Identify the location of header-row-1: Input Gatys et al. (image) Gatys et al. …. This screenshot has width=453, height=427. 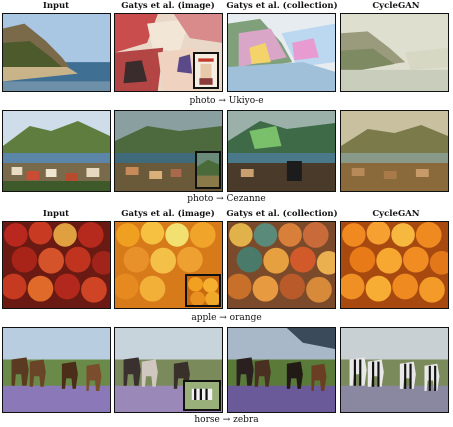
(226, 6).